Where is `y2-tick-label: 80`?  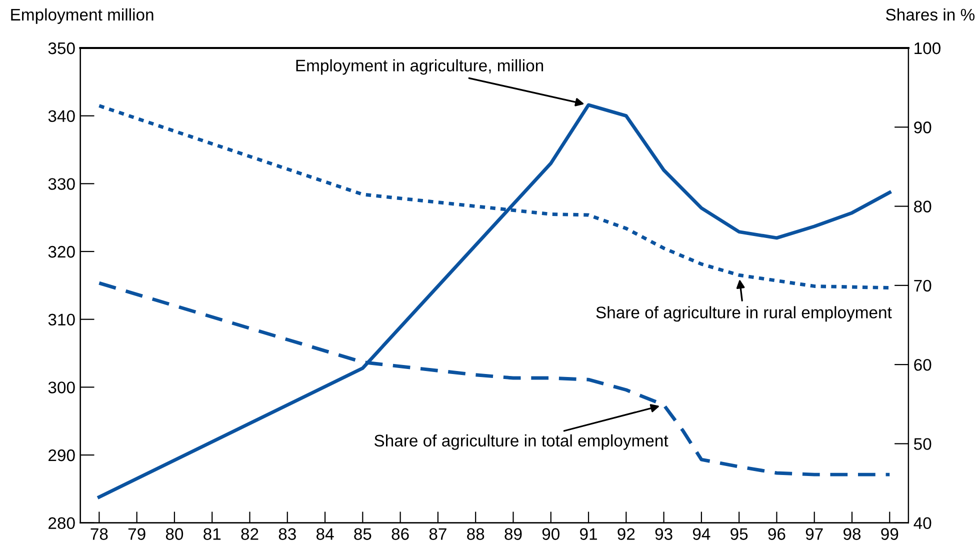
y2-tick-label: 80 is located at coordinates (923, 206).